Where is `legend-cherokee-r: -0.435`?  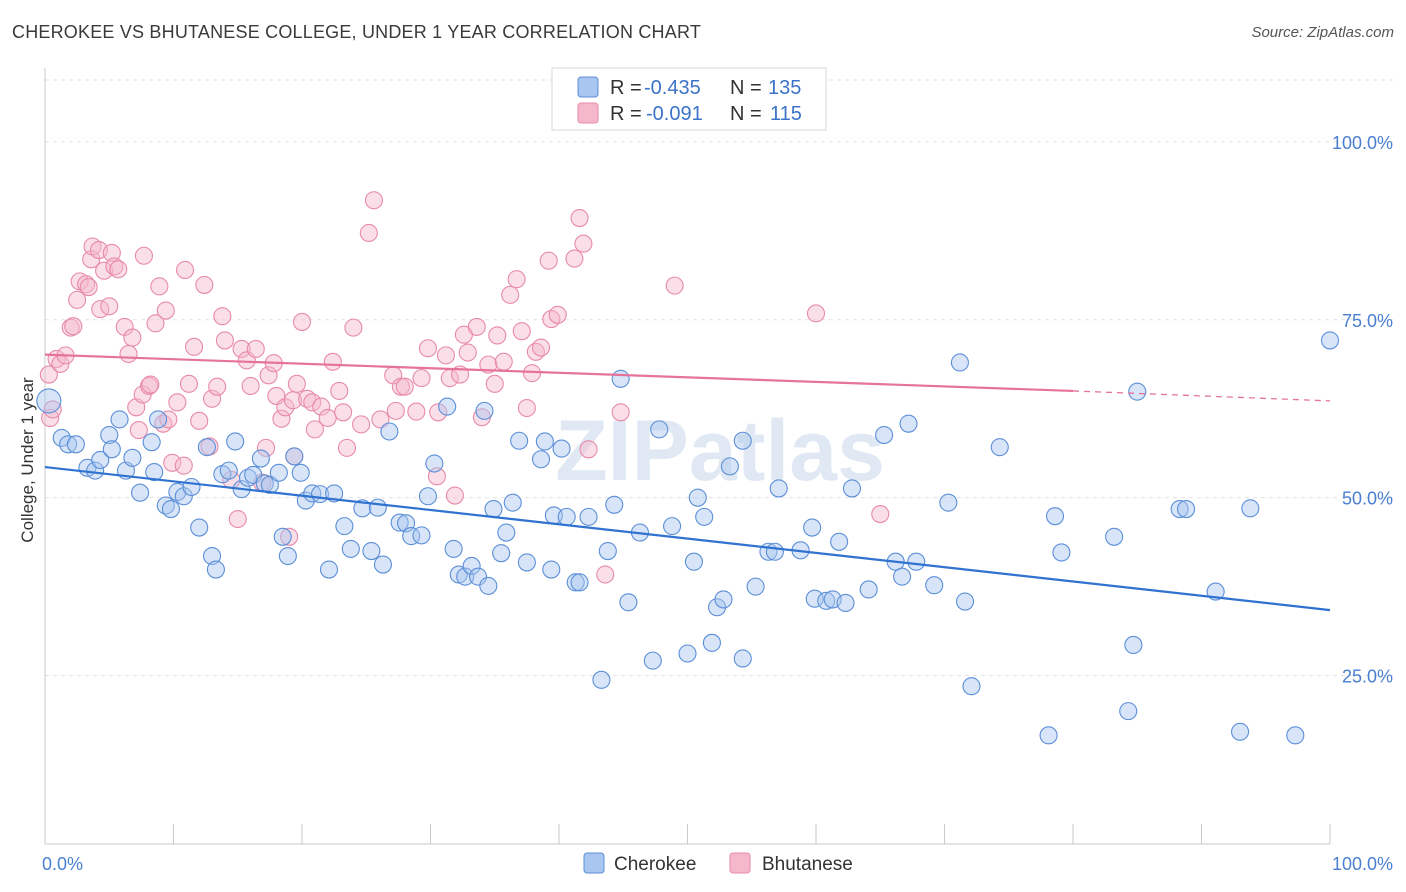 legend-cherokee-r: -0.435 is located at coordinates (672, 88).